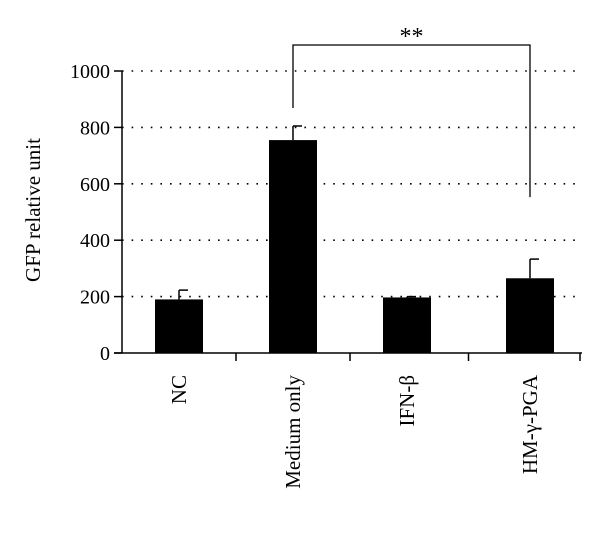 This screenshot has height=534, width=600. What do you see at coordinates (95, 185) in the screenshot?
I see `y-tick-label-600: 600` at bounding box center [95, 185].